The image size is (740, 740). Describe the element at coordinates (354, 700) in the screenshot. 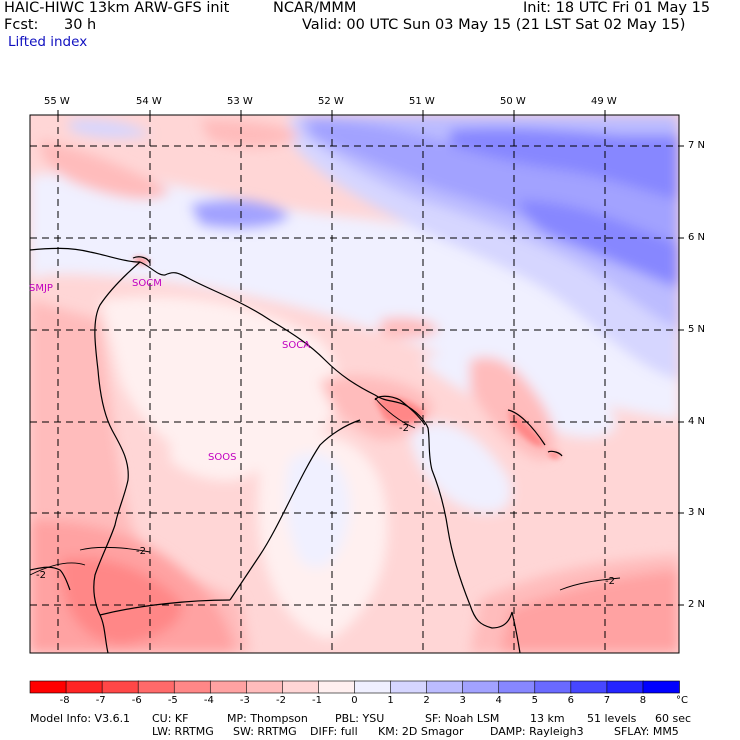

I see `colorbar-tick-label: 0` at that location.